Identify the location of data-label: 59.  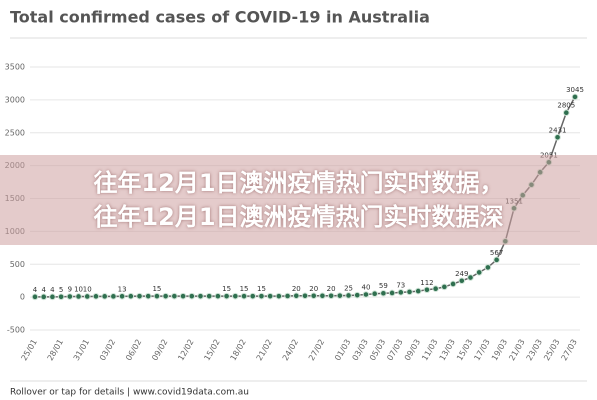
(383, 286).